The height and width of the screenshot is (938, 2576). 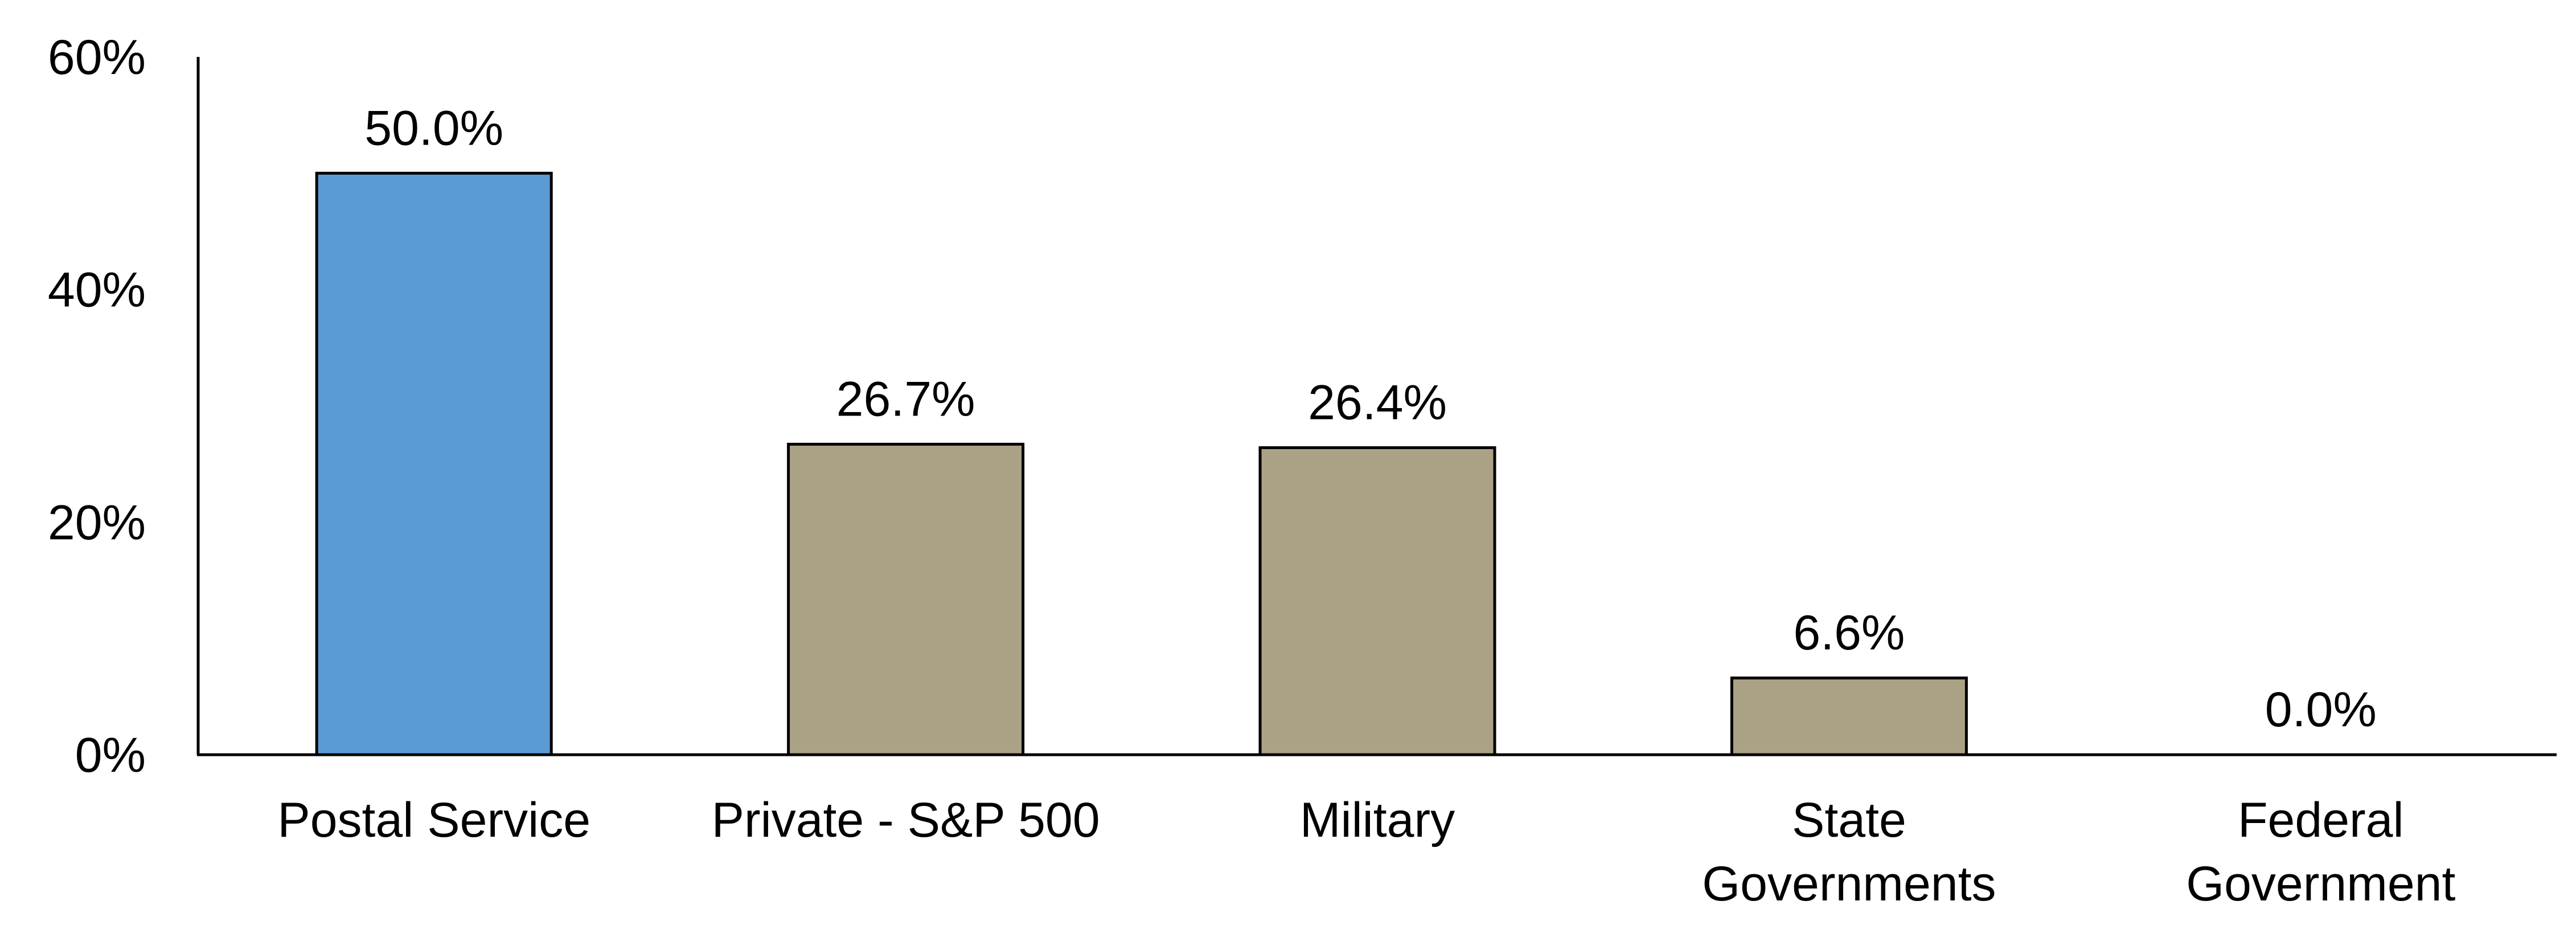 What do you see at coordinates (2321, 709) in the screenshot?
I see `bar-value-label: 0.0%` at bounding box center [2321, 709].